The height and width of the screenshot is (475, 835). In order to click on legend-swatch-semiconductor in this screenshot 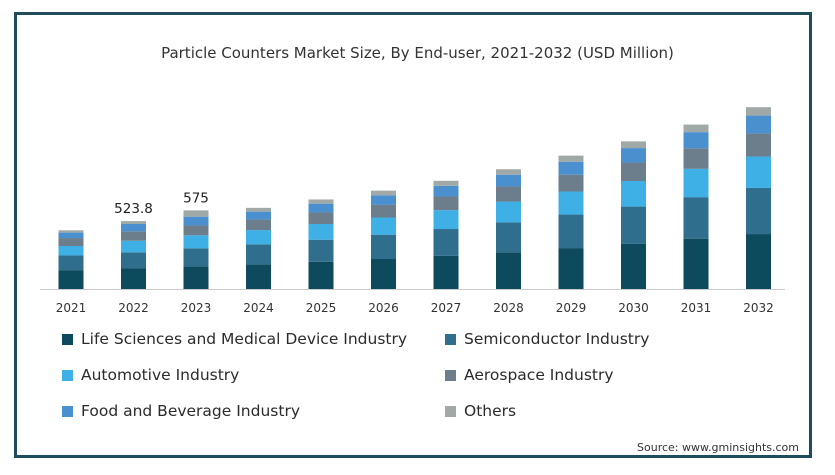, I will do `click(450, 339)`.